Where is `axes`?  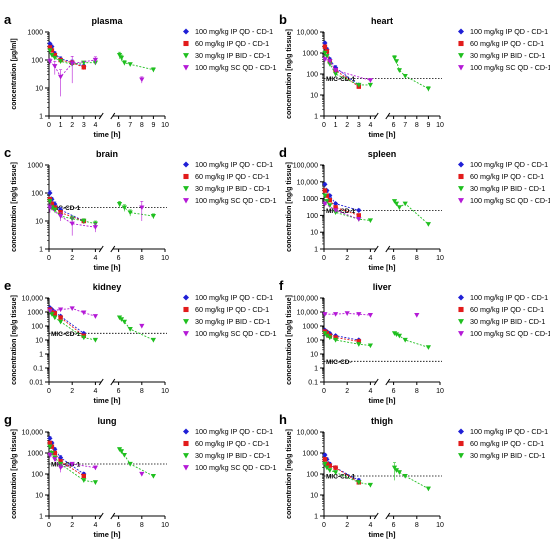
axes is located at coordinates (106, 209).